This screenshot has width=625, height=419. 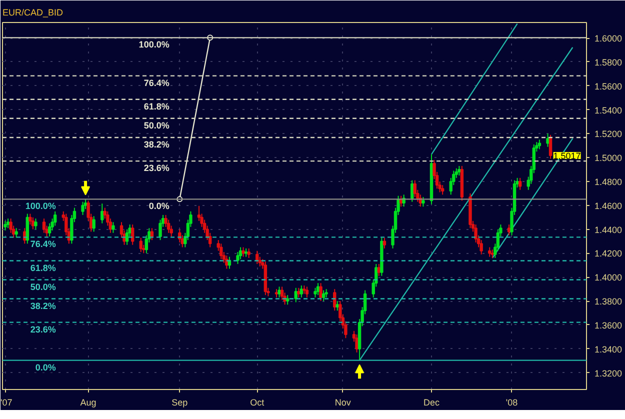 What do you see at coordinates (180, 403) in the screenshot?
I see `x-tick-label: Sep` at bounding box center [180, 403].